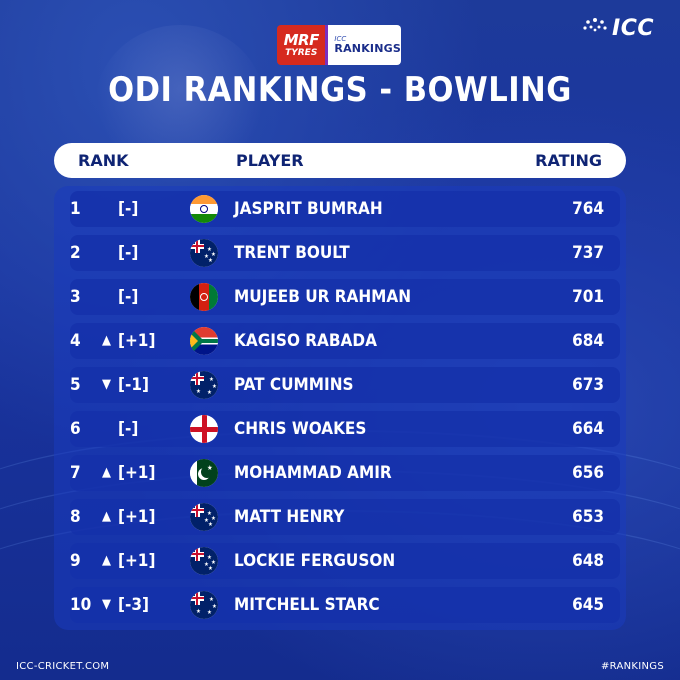 The height and width of the screenshot is (680, 680). I want to click on table-row: 1 [-] JASPRIT BUMRAH 764, so click(345, 209).